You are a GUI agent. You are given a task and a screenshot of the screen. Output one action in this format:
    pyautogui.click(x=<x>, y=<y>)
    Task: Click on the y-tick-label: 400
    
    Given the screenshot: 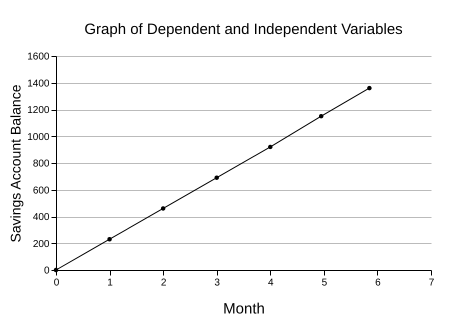 What is the action you would take?
    pyautogui.click(x=41, y=217)
    